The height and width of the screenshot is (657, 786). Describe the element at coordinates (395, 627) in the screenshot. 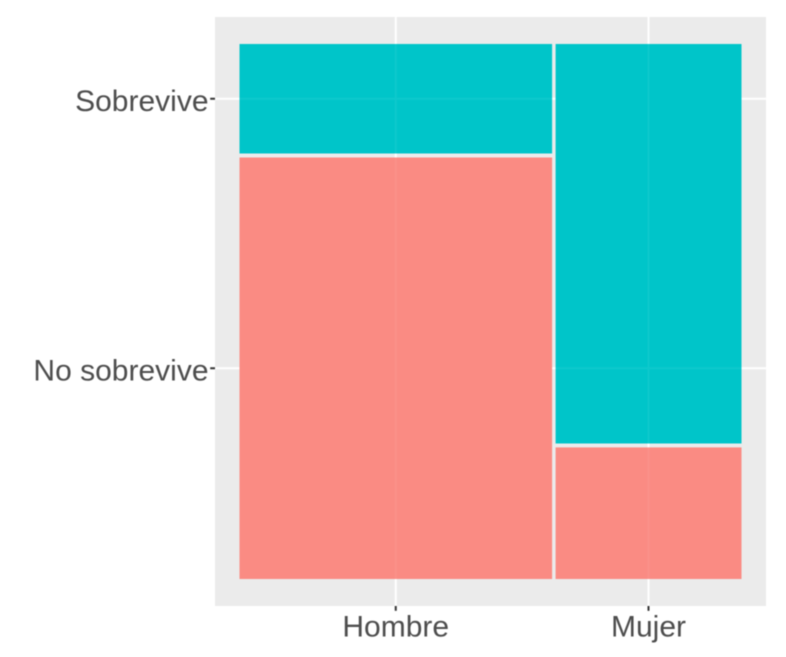

I see `svg-text: Hombre` at that location.